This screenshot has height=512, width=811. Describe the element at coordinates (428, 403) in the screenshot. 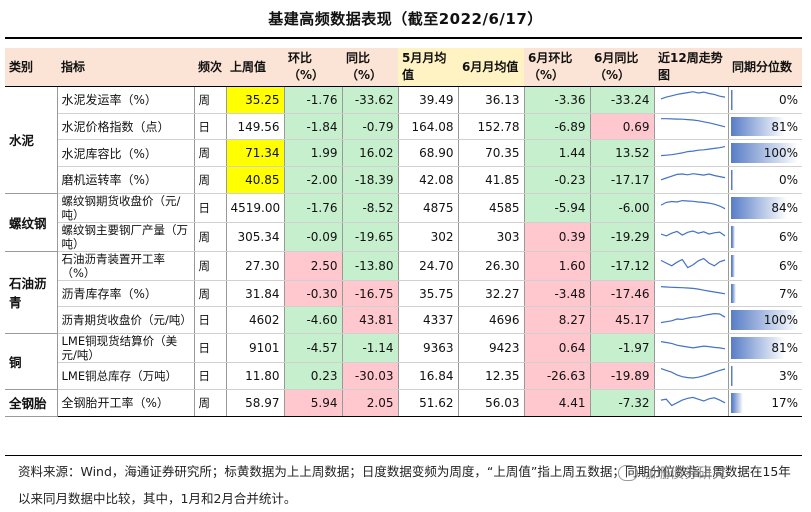

I see `may-average: 51.62` at that location.